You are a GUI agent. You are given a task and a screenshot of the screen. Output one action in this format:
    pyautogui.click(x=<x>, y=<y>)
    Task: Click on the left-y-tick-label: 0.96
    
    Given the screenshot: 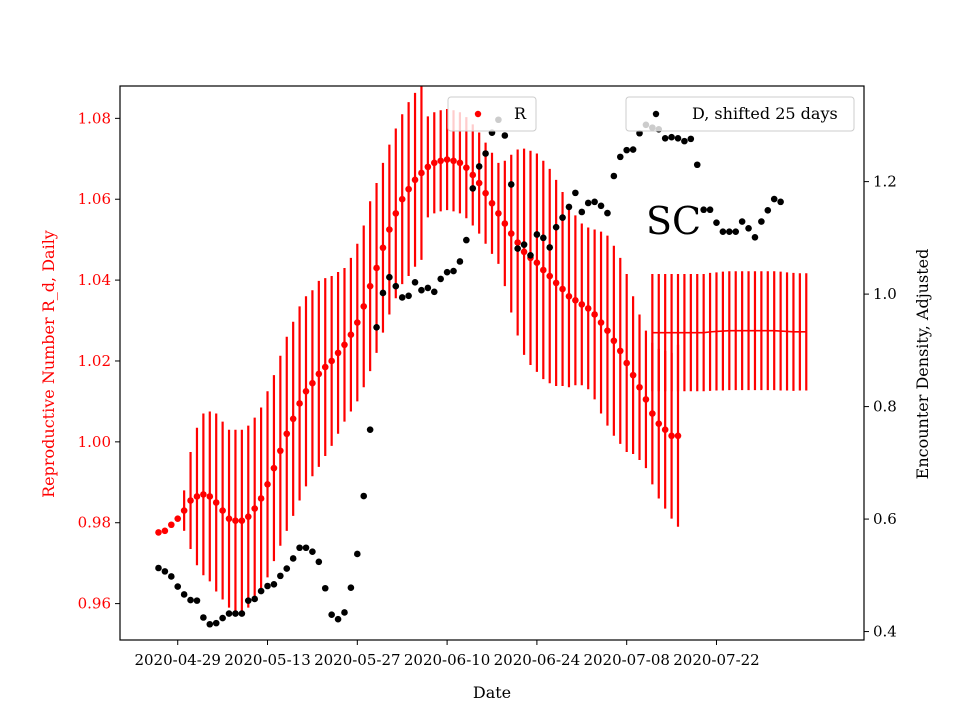 What is the action you would take?
    pyautogui.click(x=94, y=604)
    